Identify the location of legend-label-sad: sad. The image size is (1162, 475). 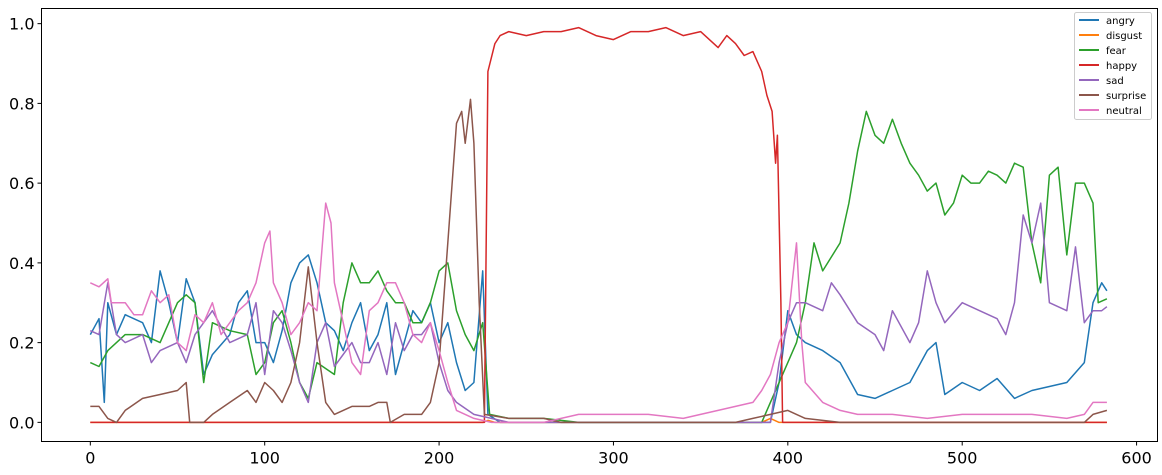
(1115, 81).